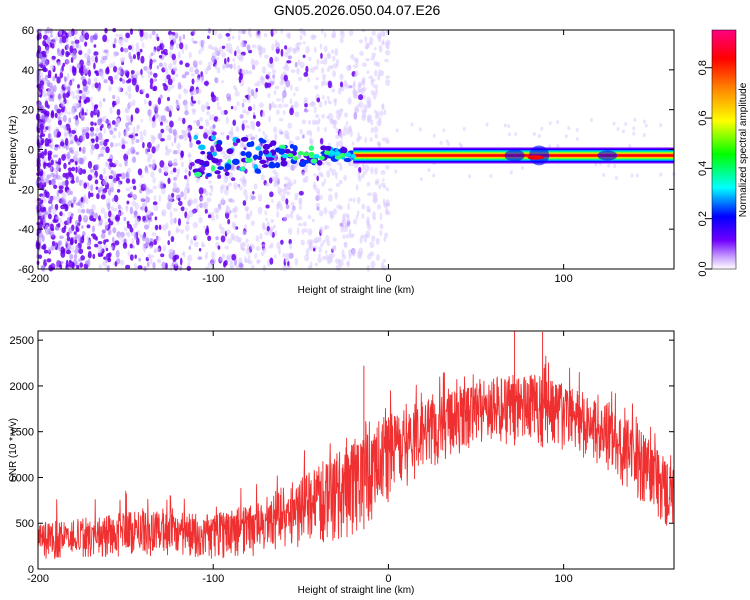 The height and width of the screenshot is (600, 750). Describe the element at coordinates (356, 290) in the screenshot. I see `spectrogram-xlabel: Height of straight line (km)` at that location.